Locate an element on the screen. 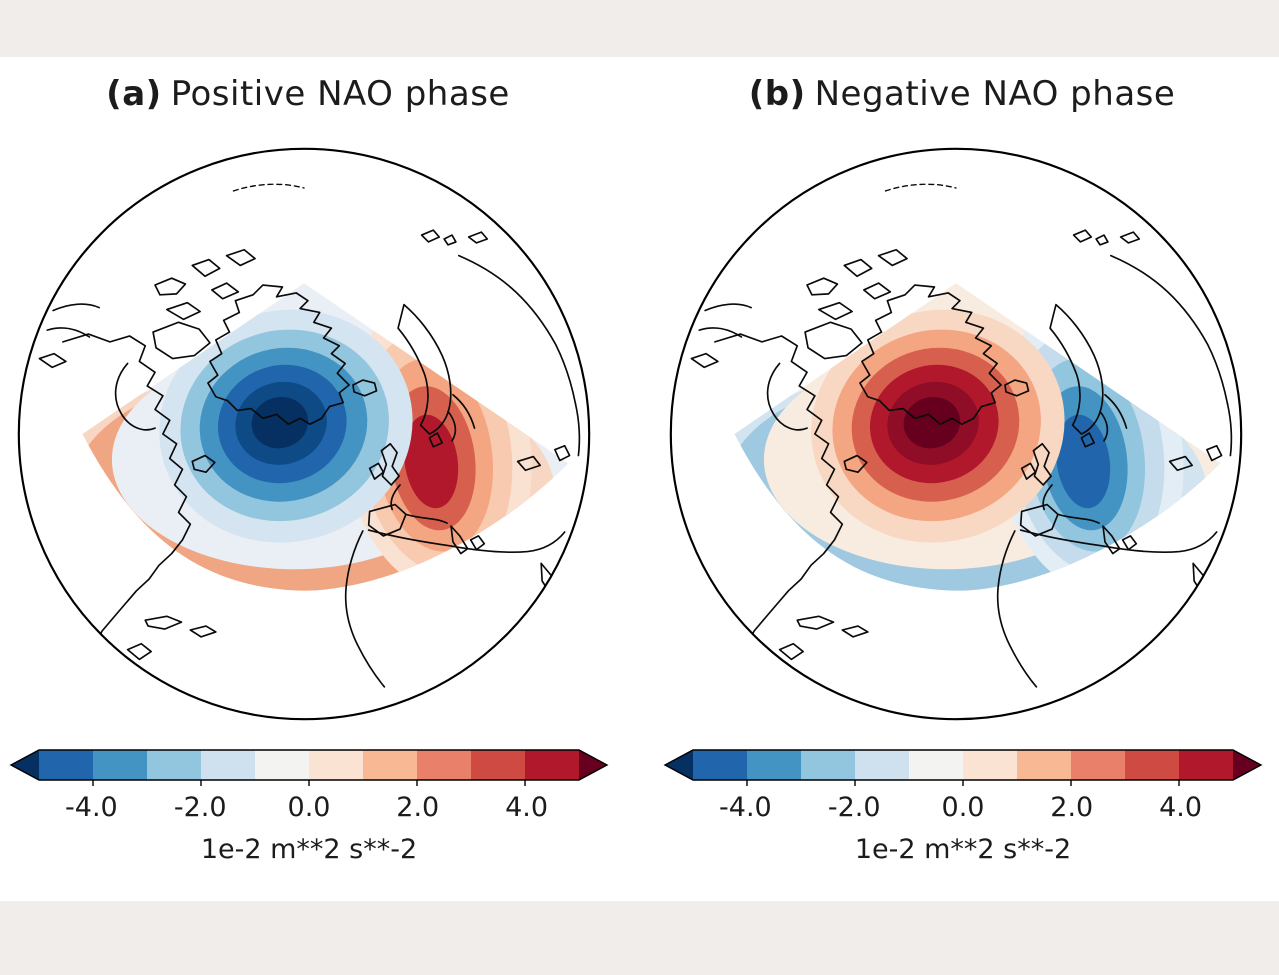  colorbar-a-tick-labels: -4.0 -2.0 0.0 2.0 4.0 is located at coordinates (309, 809).